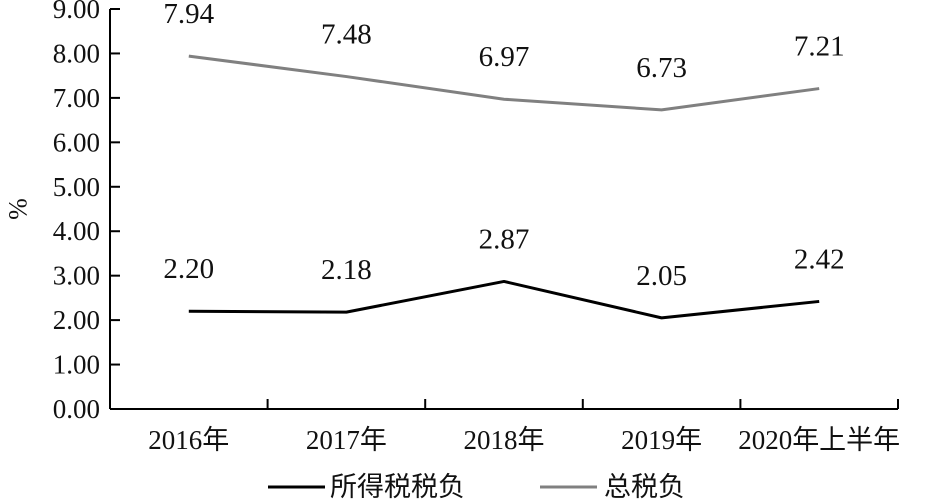 The height and width of the screenshot is (504, 943). Describe the element at coordinates (86, 212) in the screenshot. I see `y-axis: 0.00 1.00 2.00 3.00 4.00 5.00 6.00 7.00 8.00 9.00` at that location.